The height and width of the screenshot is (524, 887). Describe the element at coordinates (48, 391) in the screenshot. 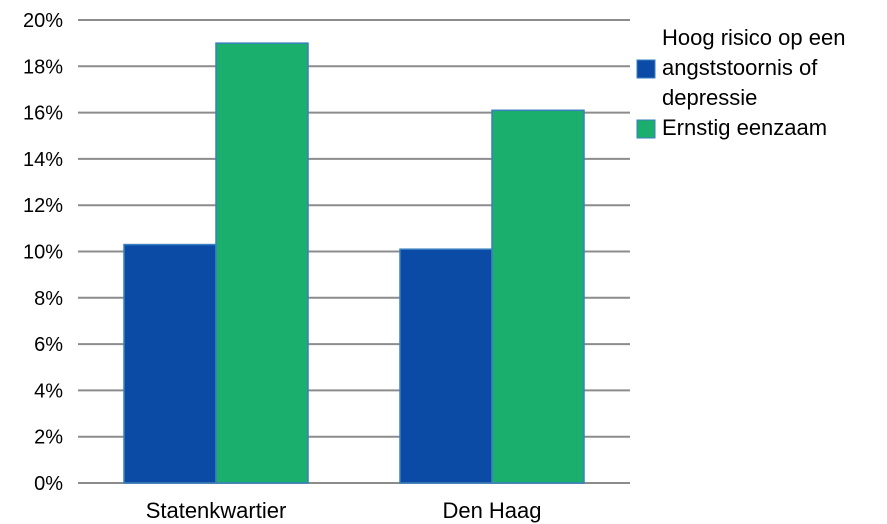

I see `y-tick-label: 4%` at that location.